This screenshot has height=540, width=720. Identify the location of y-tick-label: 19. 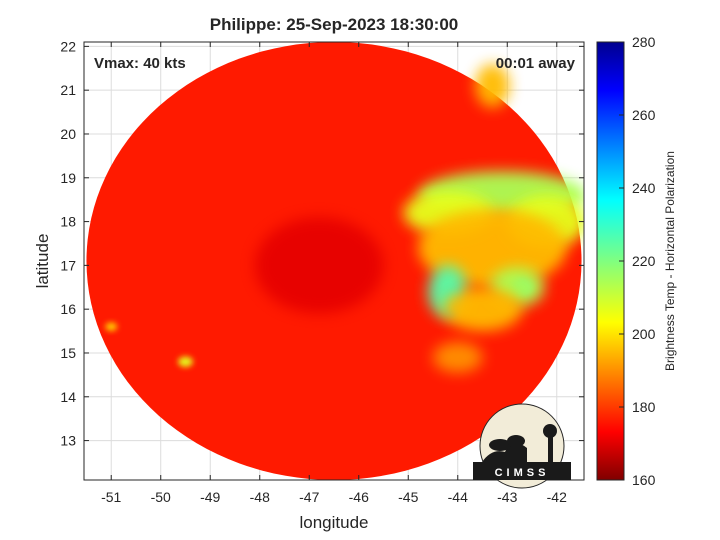
(68, 178).